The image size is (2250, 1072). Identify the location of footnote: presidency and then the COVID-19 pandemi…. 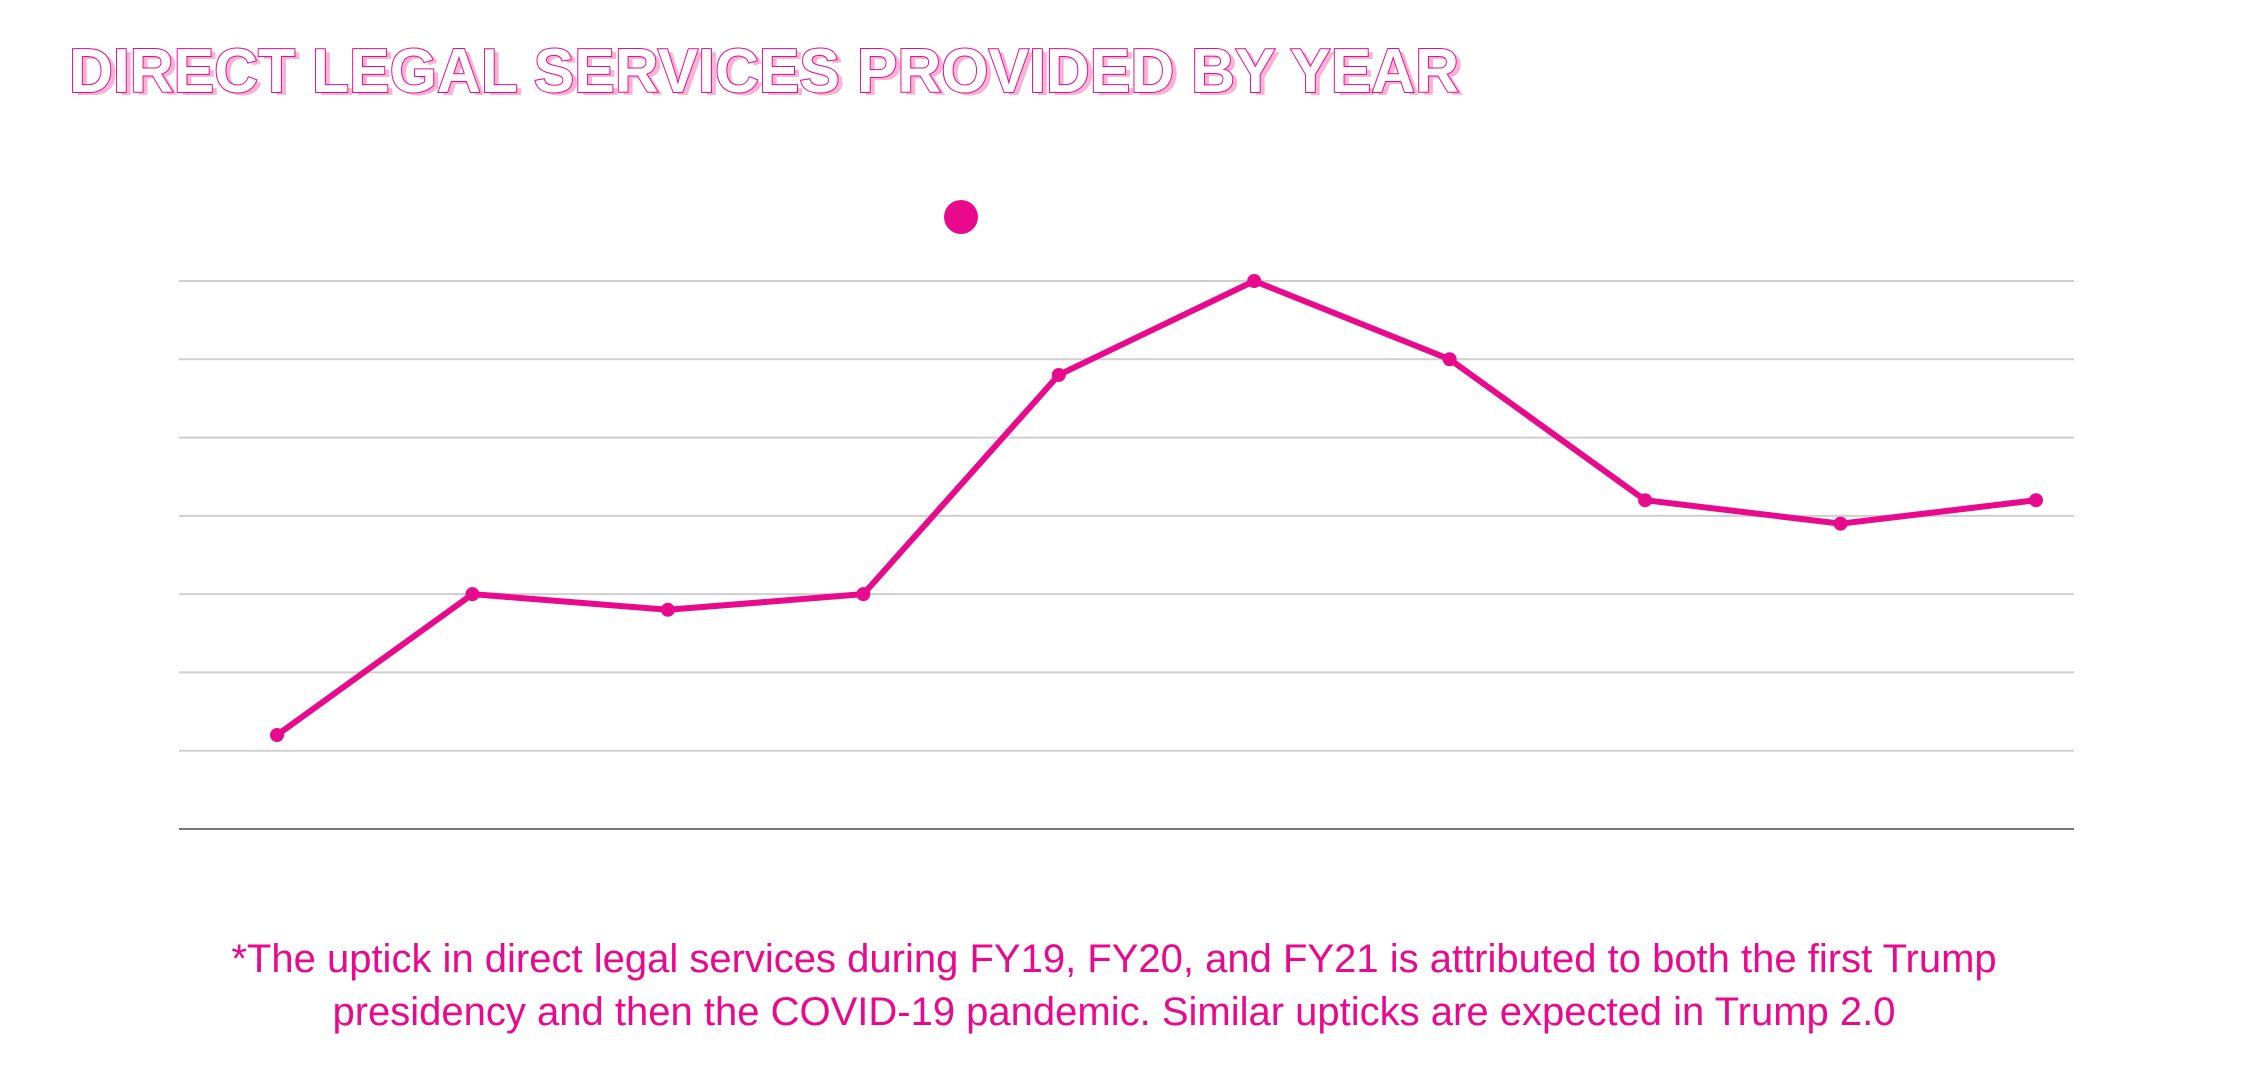
(1113, 1012).